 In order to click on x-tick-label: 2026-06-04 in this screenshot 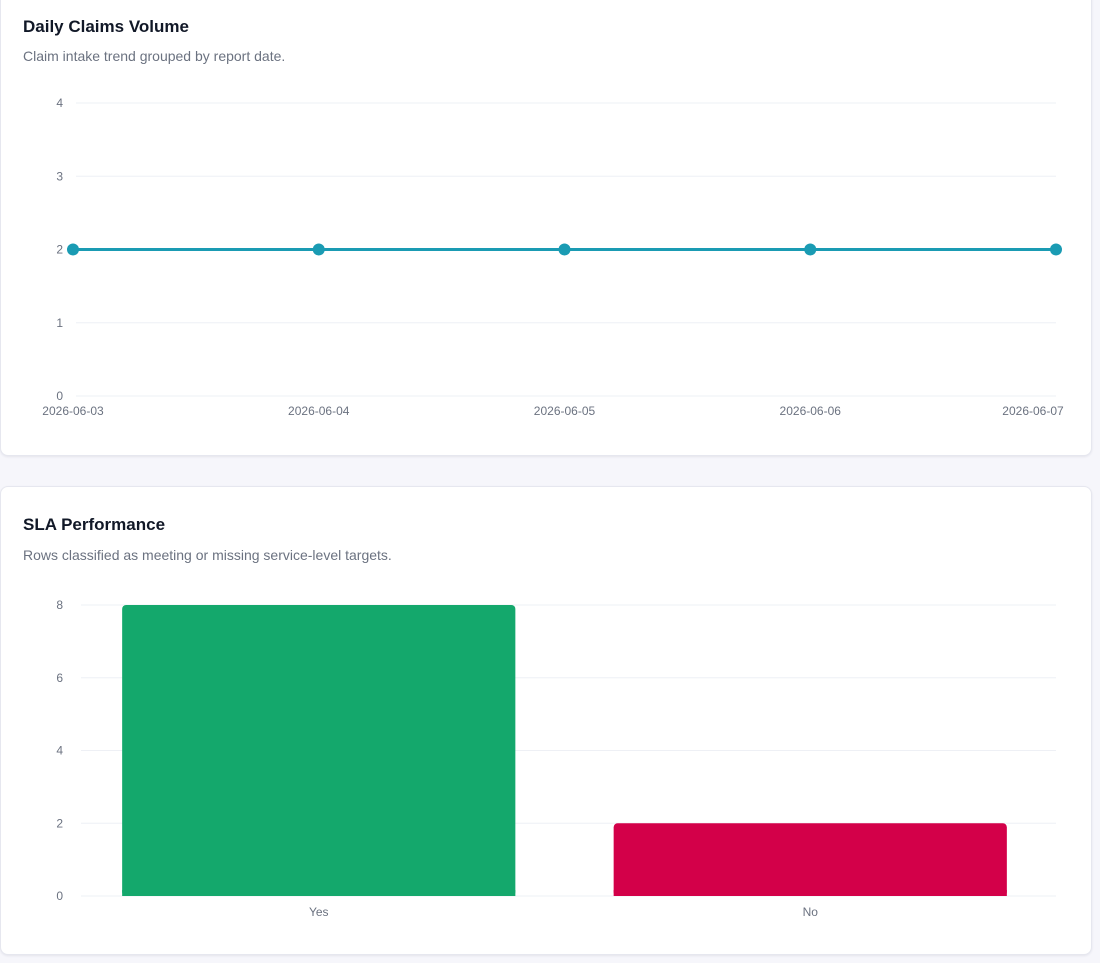, I will do `click(319, 411)`.